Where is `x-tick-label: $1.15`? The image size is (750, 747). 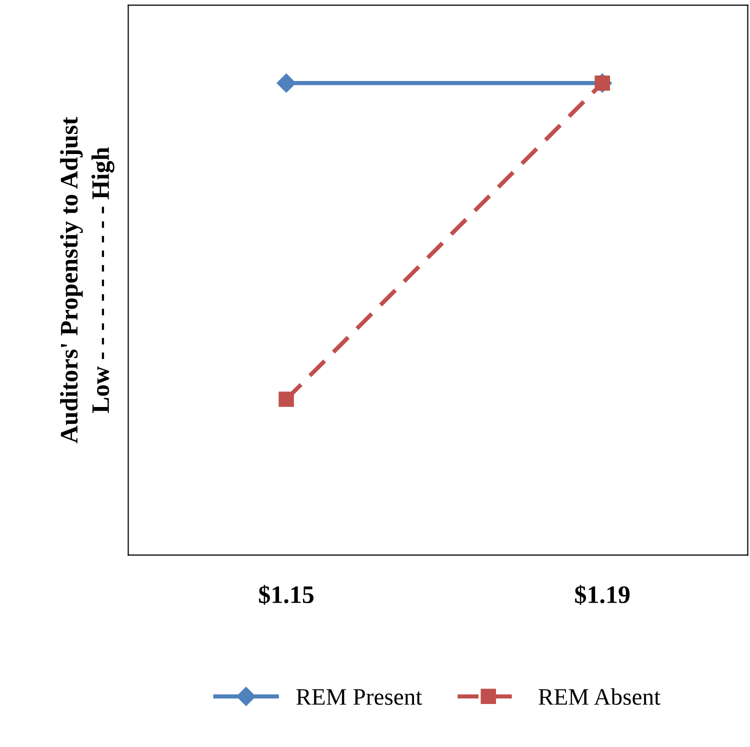 x-tick-label: $1.15 is located at coordinates (286, 594).